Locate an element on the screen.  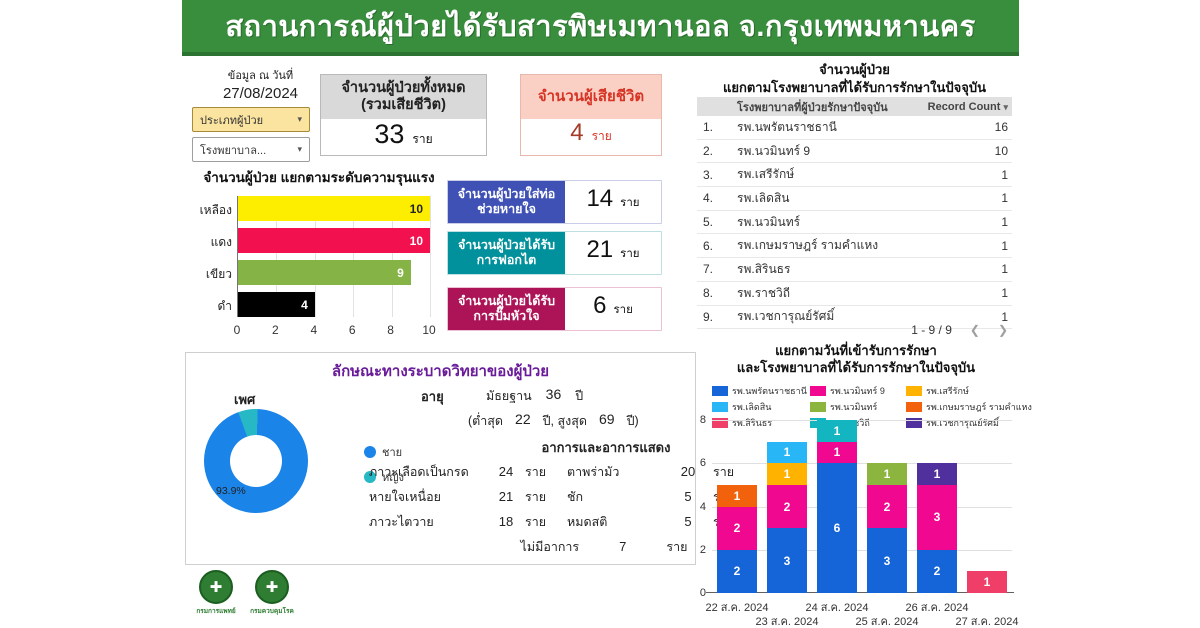
severity-bar-เขียว: 9 is located at coordinates (324, 272).